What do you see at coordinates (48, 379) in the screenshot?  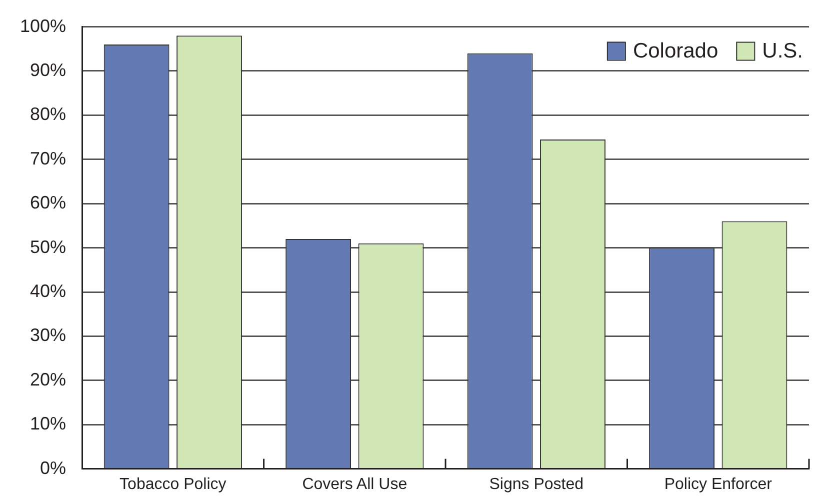 I see `y-tick-label: 20%` at bounding box center [48, 379].